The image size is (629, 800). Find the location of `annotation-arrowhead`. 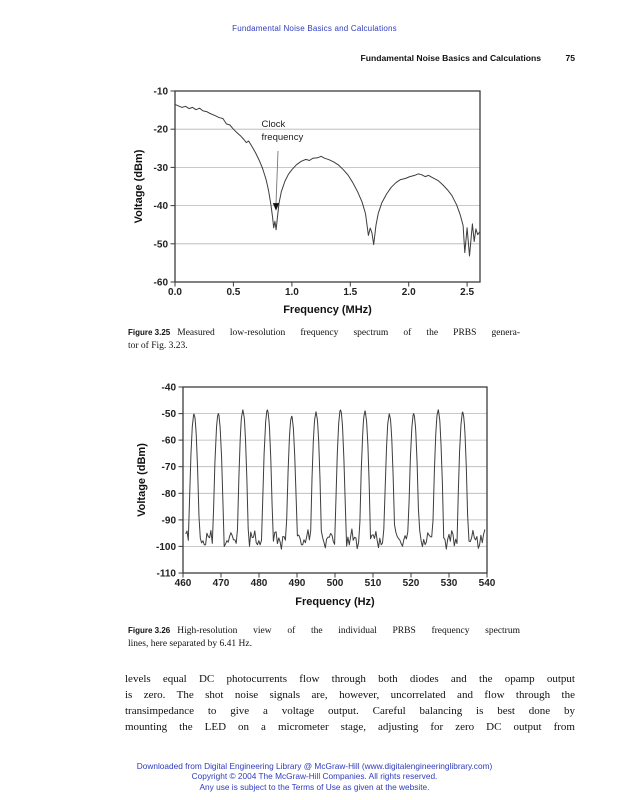

annotation-arrowhead is located at coordinates (276, 207).